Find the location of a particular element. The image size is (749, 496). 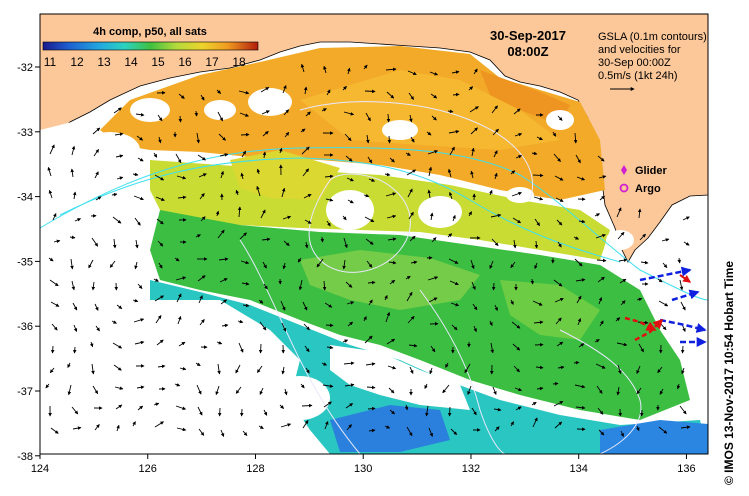

colorbar-label: 14 is located at coordinates (131, 62).